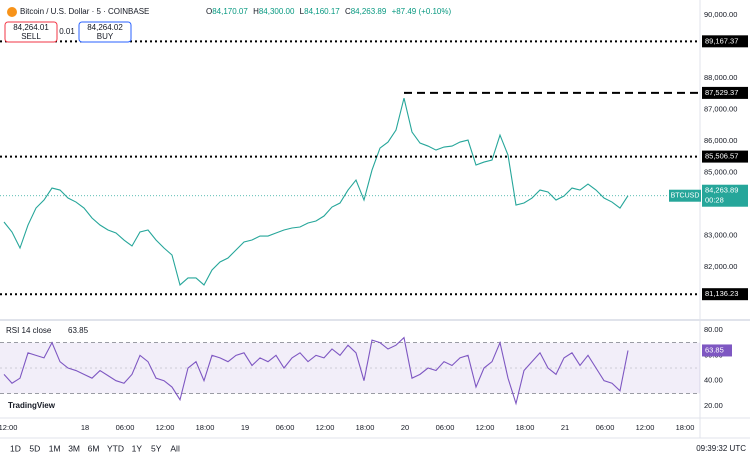 The width and height of the screenshot is (750, 458). I want to click on sell-button: 84,264.01 SELL, so click(31, 32).